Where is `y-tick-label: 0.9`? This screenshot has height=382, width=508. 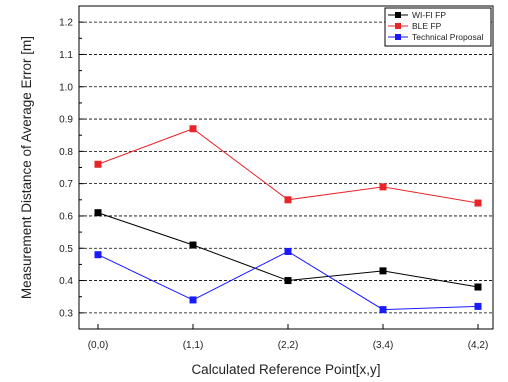 y-tick-label: 0.9 is located at coordinates (66, 120).